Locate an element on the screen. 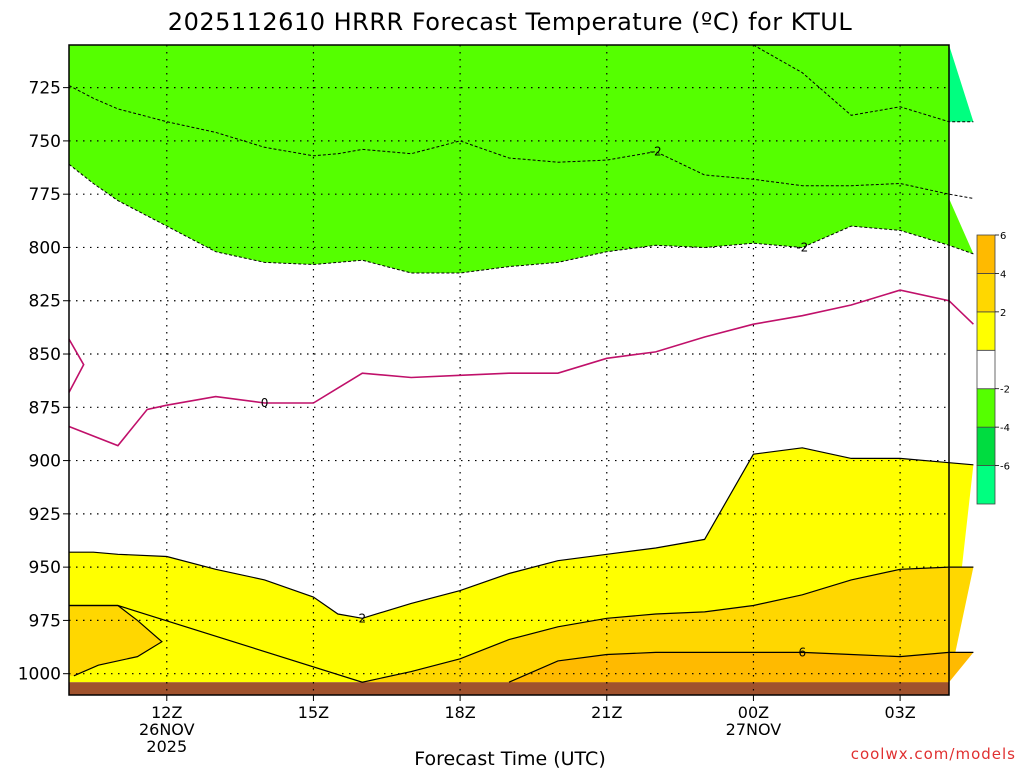  isotherm-label: 0 is located at coordinates (265, 403).